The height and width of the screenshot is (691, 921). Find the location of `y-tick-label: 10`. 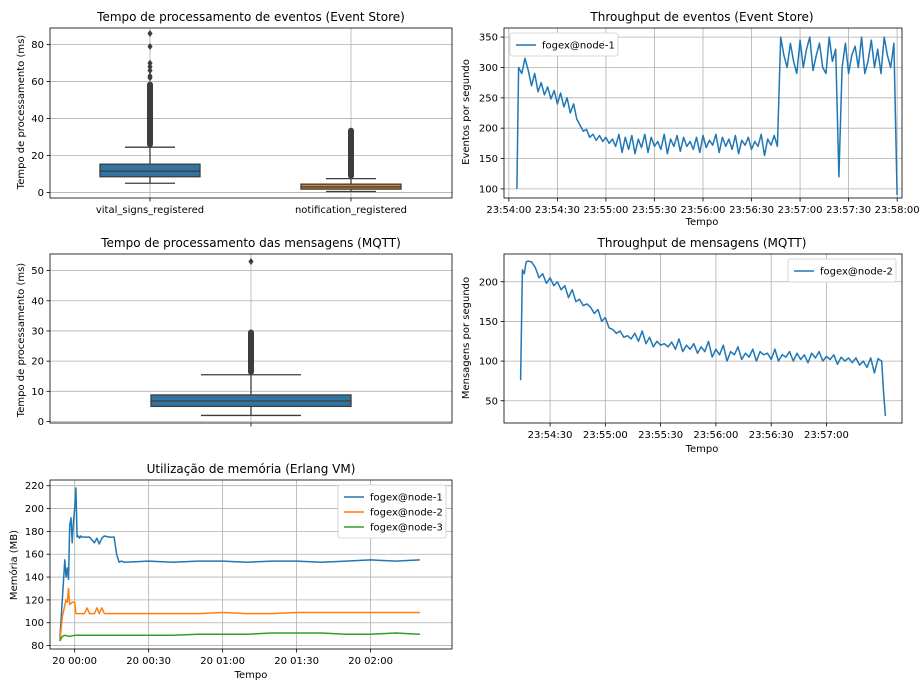

y-tick-label: 10 is located at coordinates (37, 392).